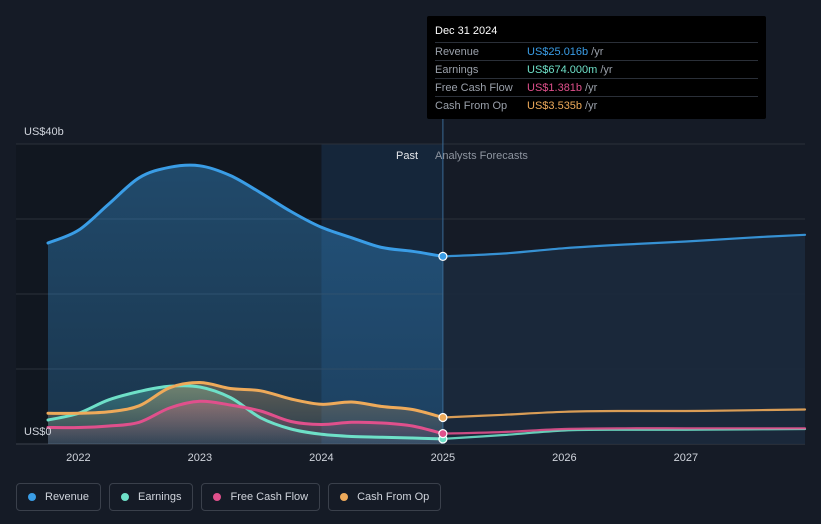 This screenshot has height=524, width=821. I want to click on forecast-label: Analysts Forecasts, so click(481, 156).